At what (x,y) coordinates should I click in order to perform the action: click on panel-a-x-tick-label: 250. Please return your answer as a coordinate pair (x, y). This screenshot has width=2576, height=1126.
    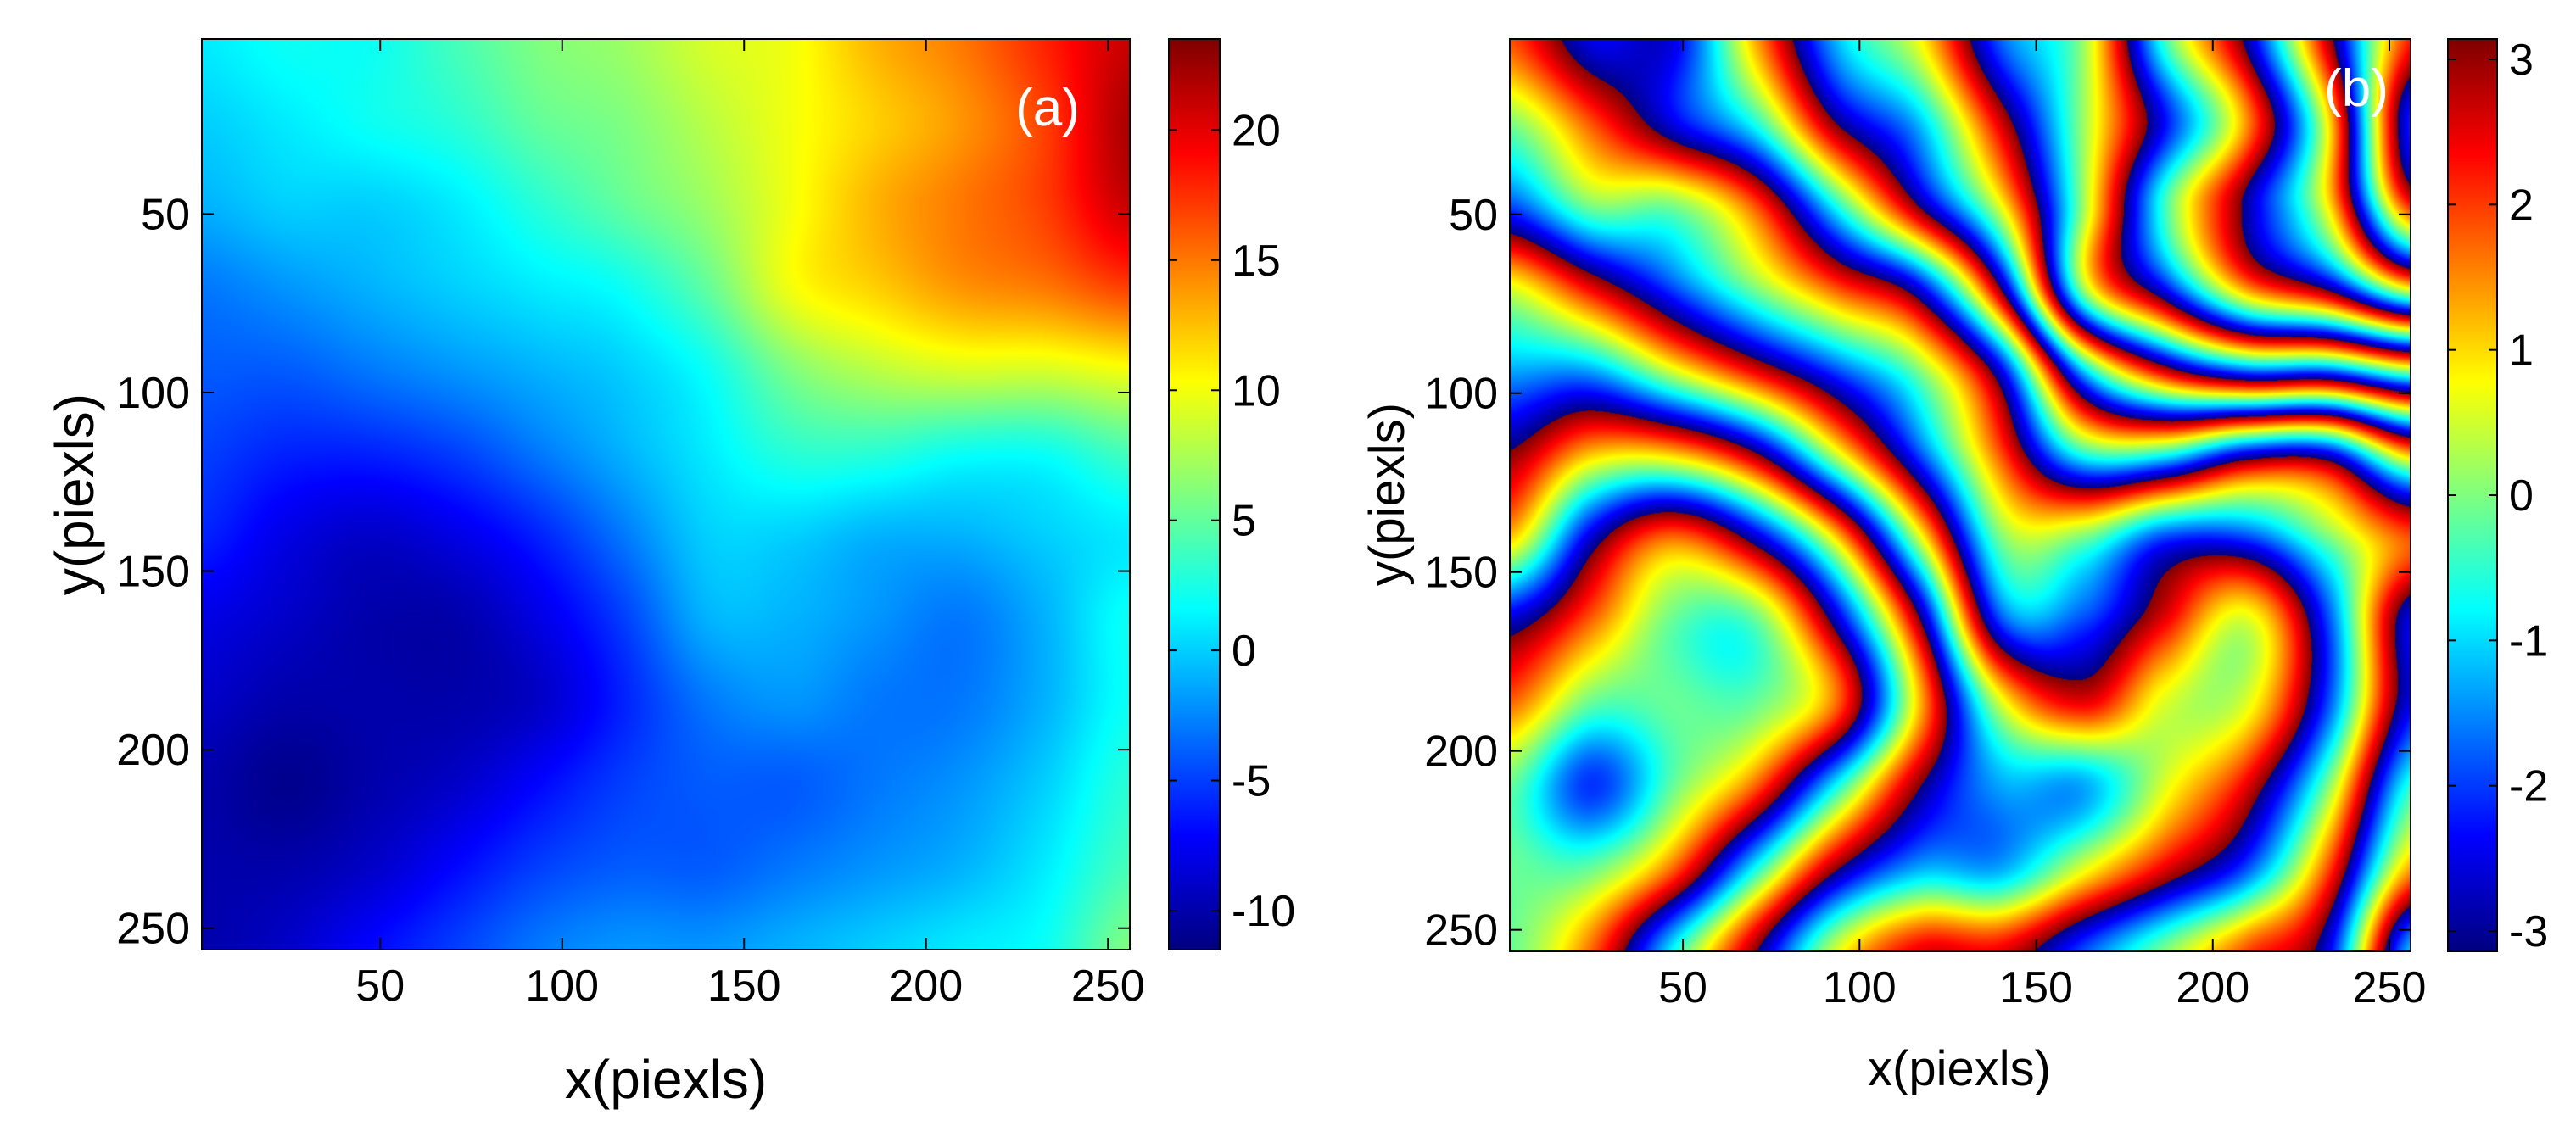
    Looking at the image, I should click on (1108, 986).